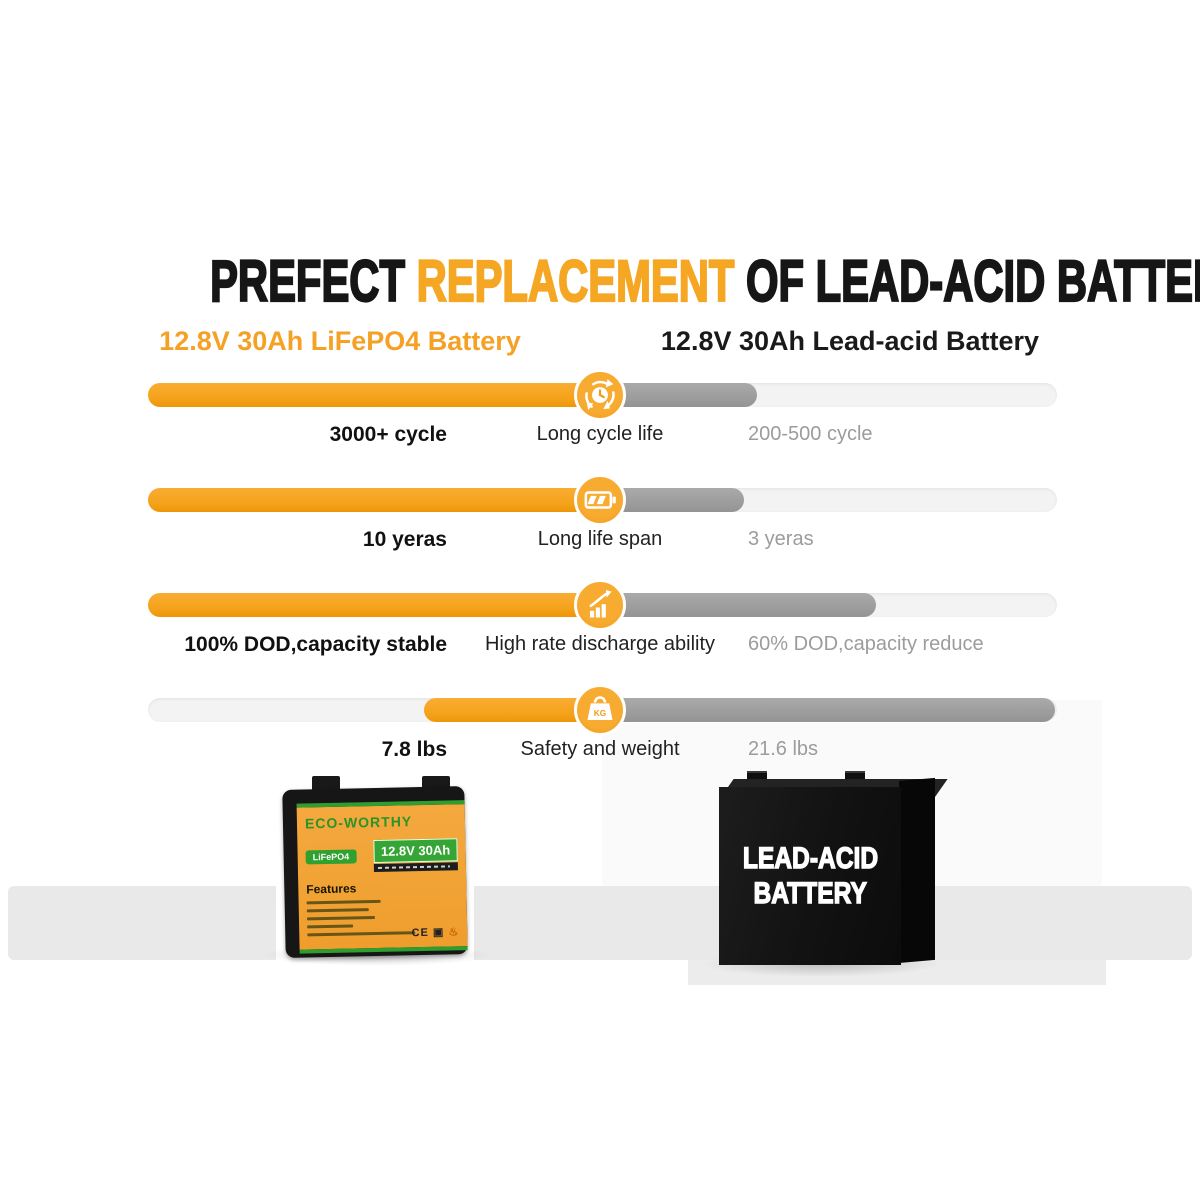 The image size is (1200, 1200). Describe the element at coordinates (600, 539) in the screenshot. I see `metric-label: Long life span` at that location.